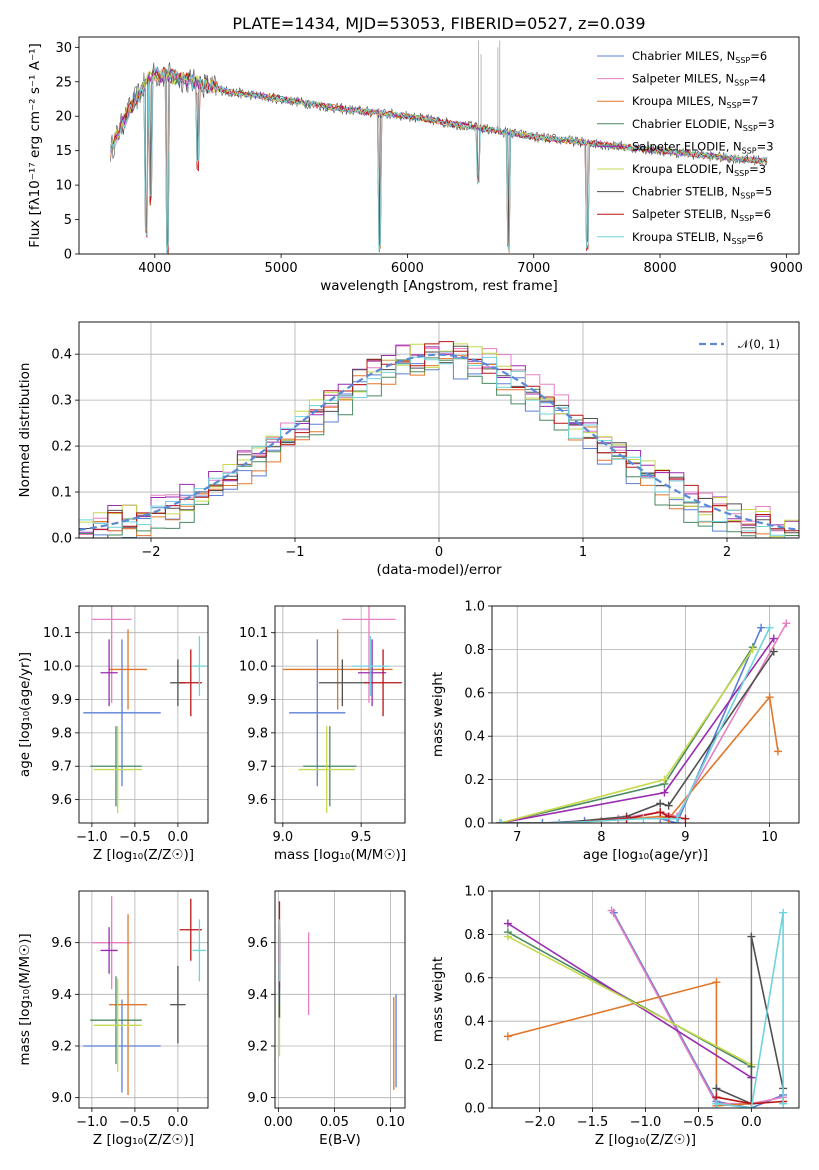 This screenshot has width=819, height=1170. Describe the element at coordinates (751, 1122) in the screenshot. I see `x-tick-label: 0.0` at that location.